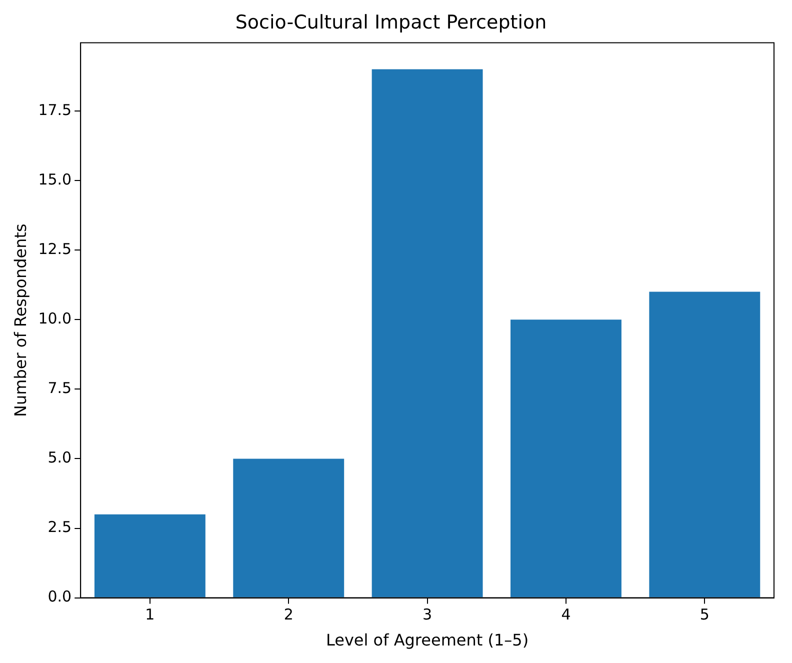 The height and width of the screenshot is (663, 792). Describe the element at coordinates (55, 318) in the screenshot. I see `y-tick-label: 10.0` at that location.